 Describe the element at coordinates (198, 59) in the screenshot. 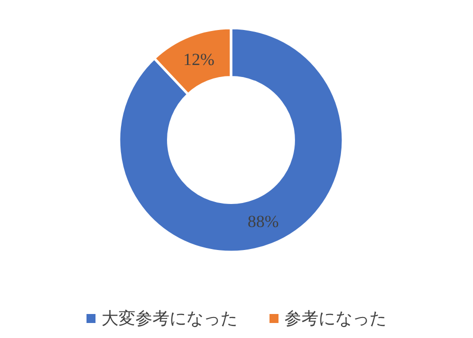

I see `data-label: 12%` at that location.